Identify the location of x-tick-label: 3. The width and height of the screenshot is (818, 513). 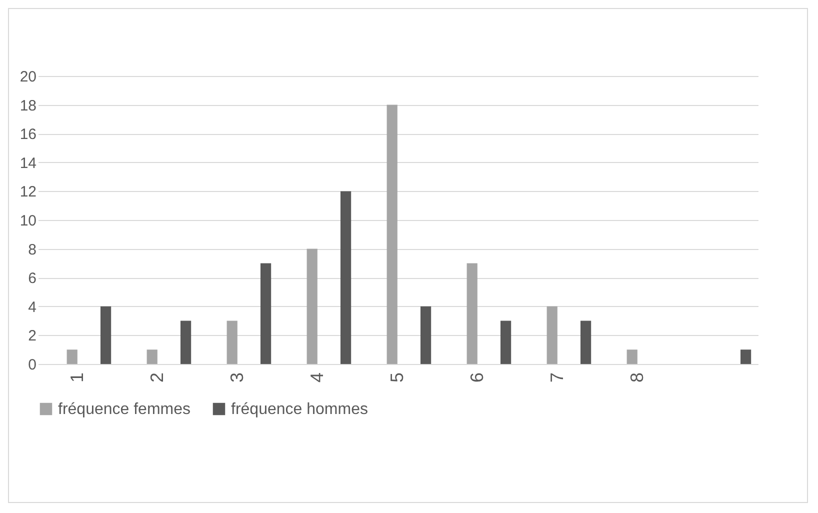
(237, 377).